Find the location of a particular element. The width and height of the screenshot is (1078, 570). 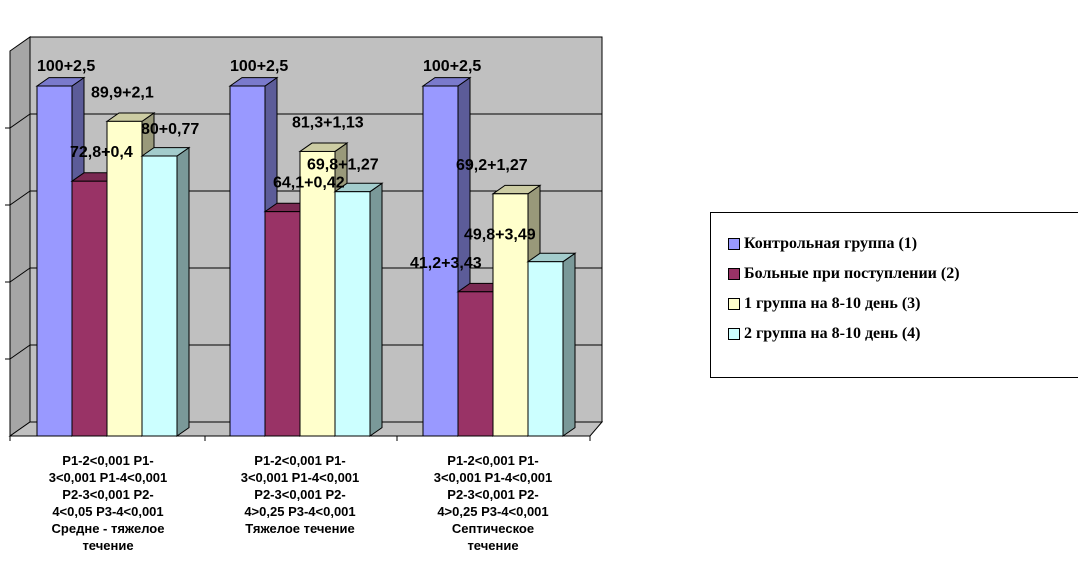

legend-item: Контрольная группа (1) is located at coordinates (894, 244).